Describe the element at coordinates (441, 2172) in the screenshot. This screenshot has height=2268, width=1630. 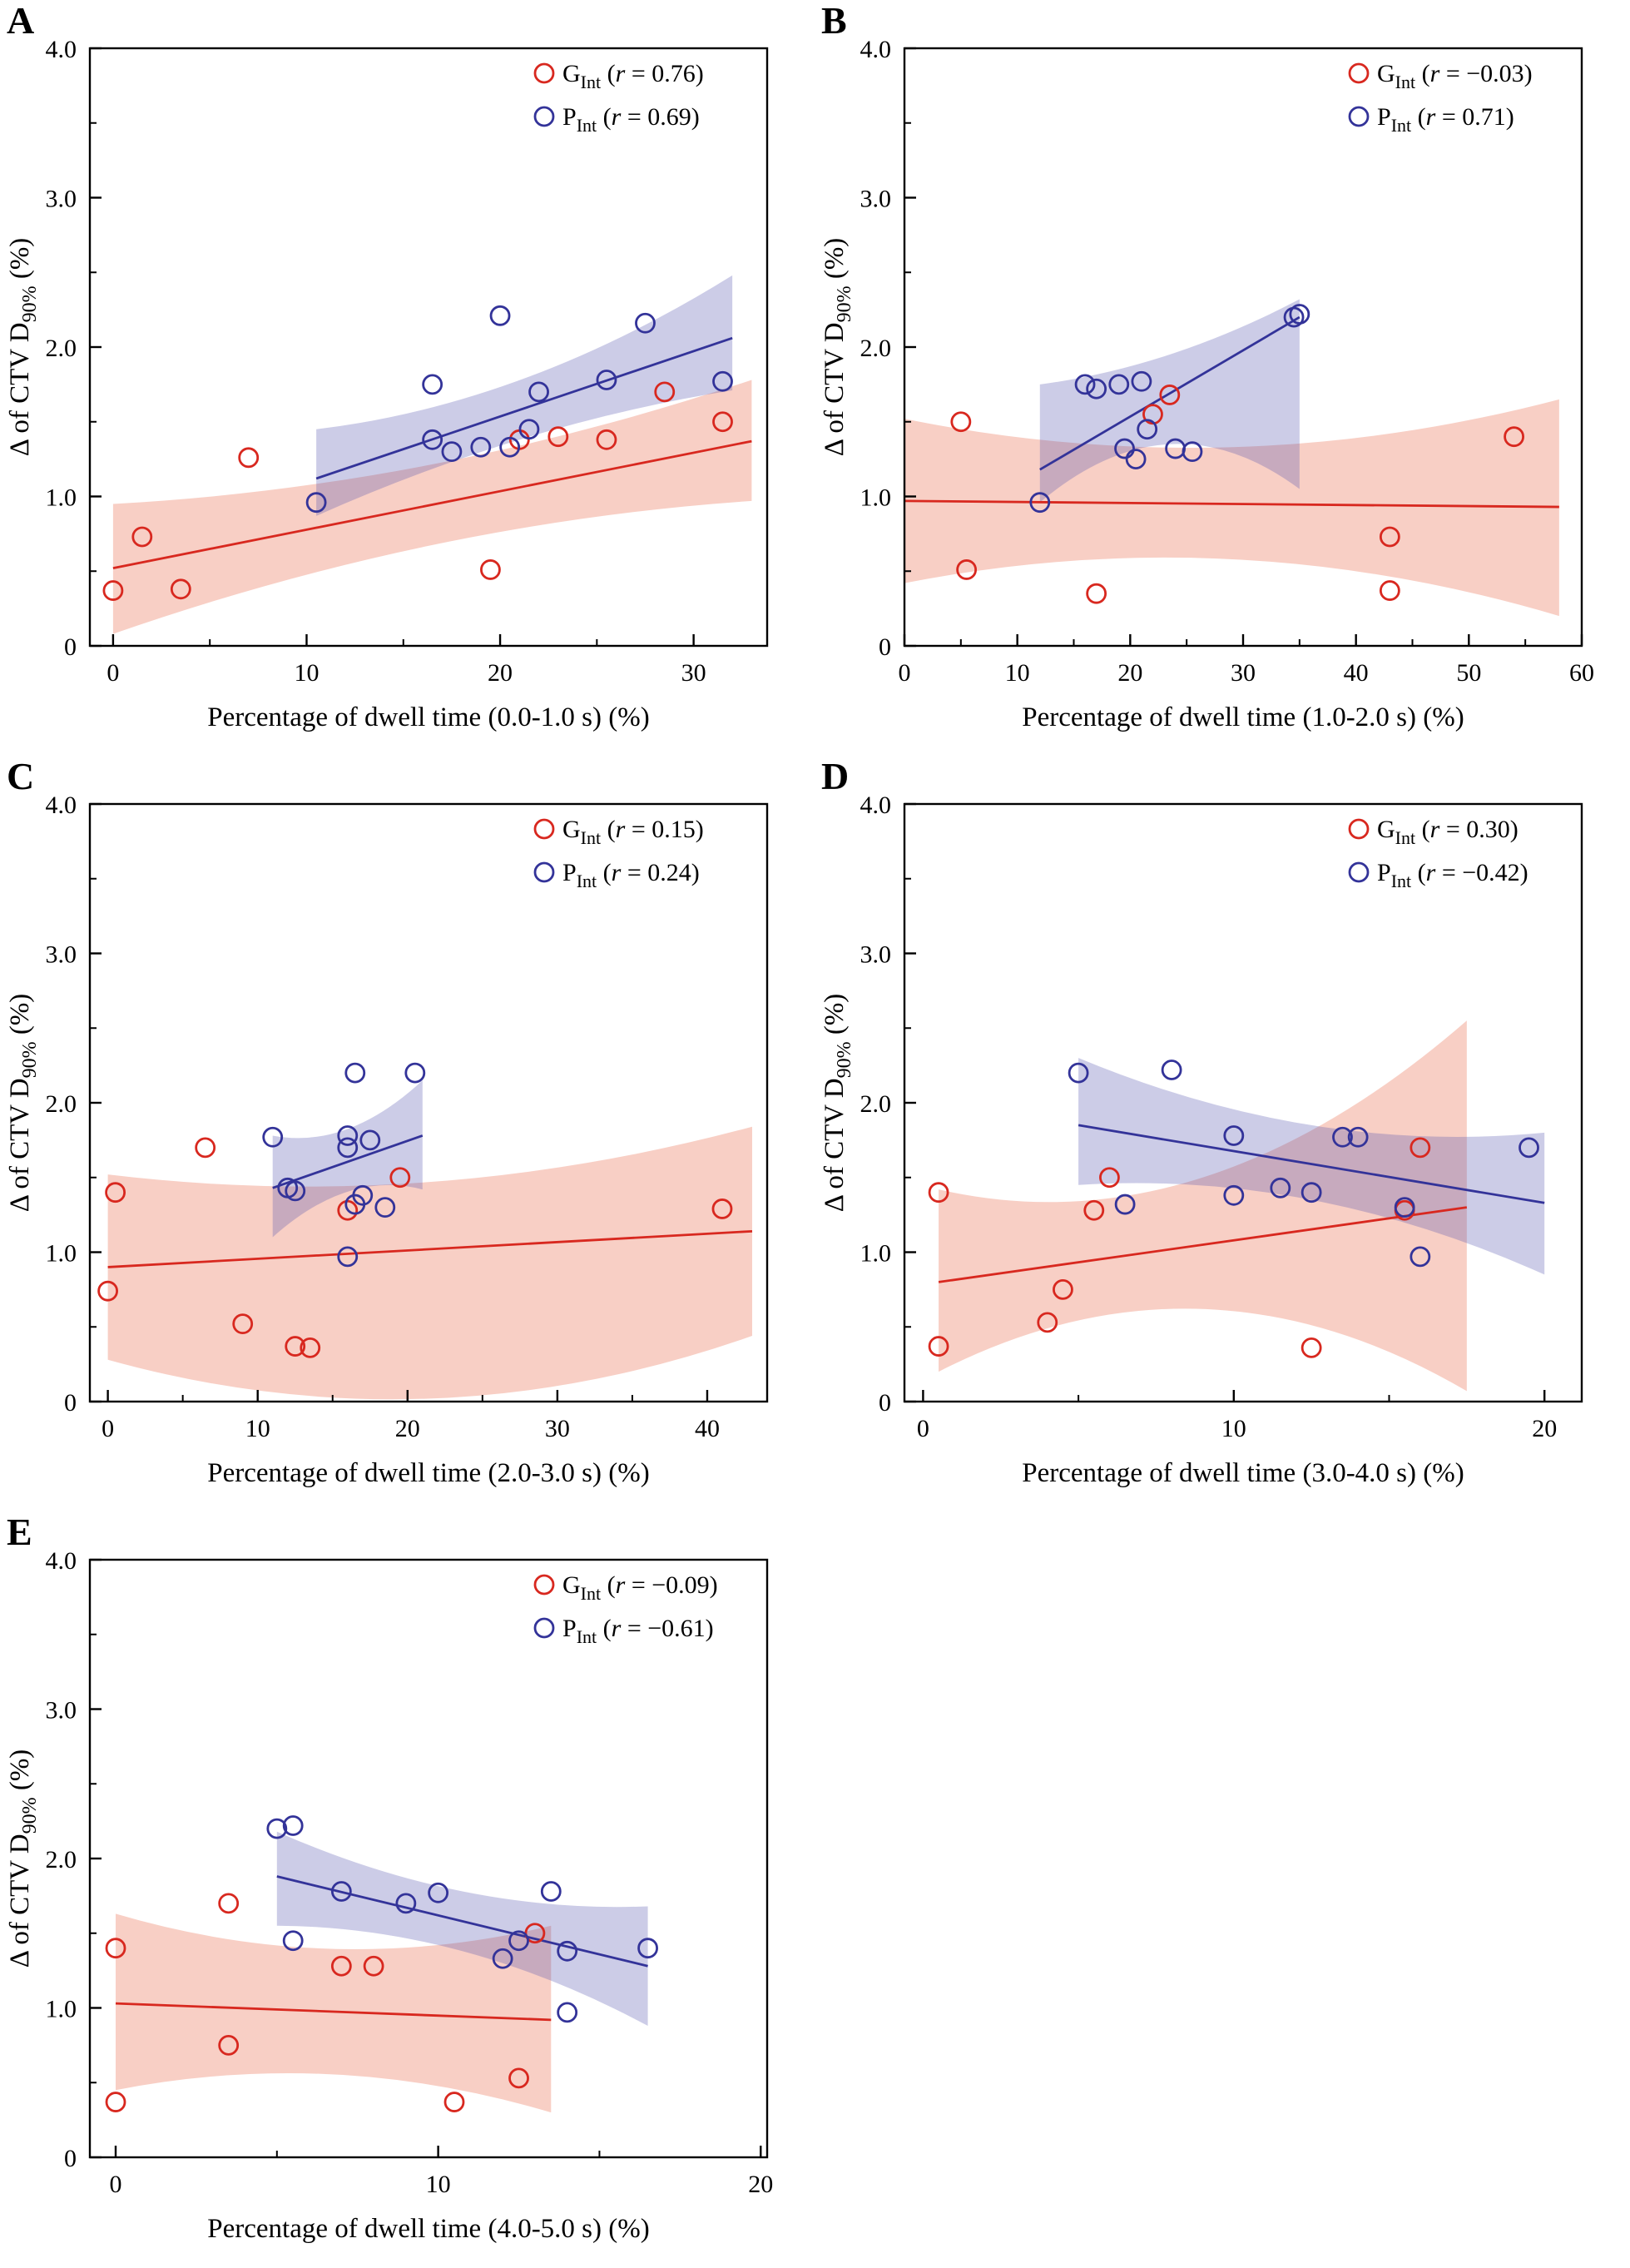
I see `x-axis: 0 10 20` at that location.